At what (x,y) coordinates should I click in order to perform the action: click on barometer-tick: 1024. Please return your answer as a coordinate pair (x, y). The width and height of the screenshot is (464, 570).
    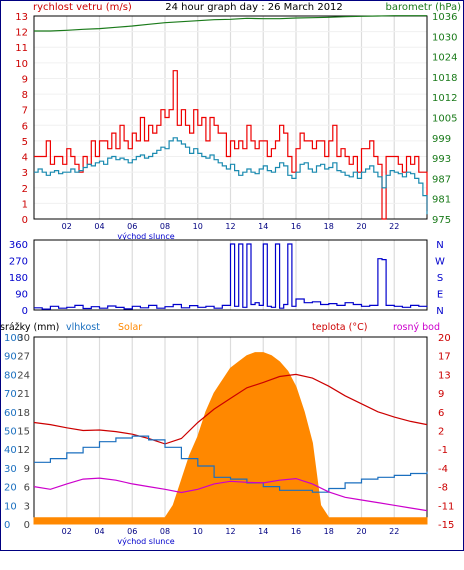
    Looking at the image, I should click on (444, 58).